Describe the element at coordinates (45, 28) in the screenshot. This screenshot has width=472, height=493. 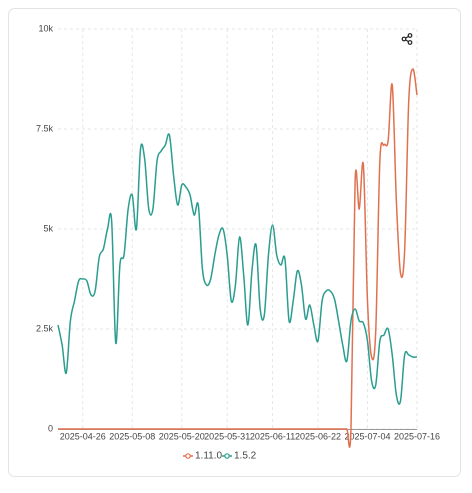
I see `y-tick-label: 10k` at that location.